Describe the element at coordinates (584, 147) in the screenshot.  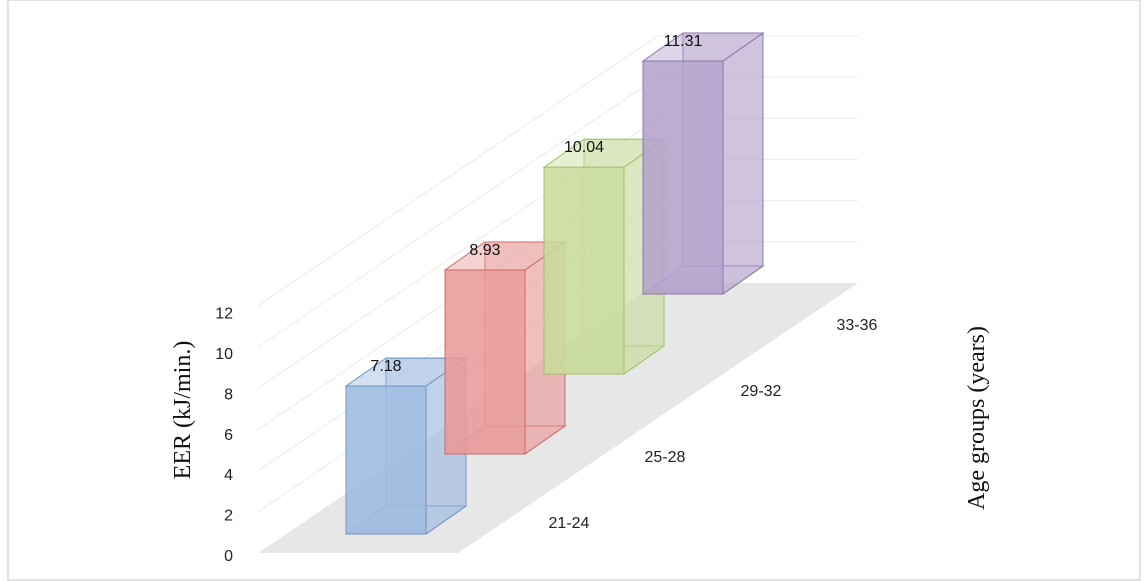
I see `data-label: 10.04` at that location.